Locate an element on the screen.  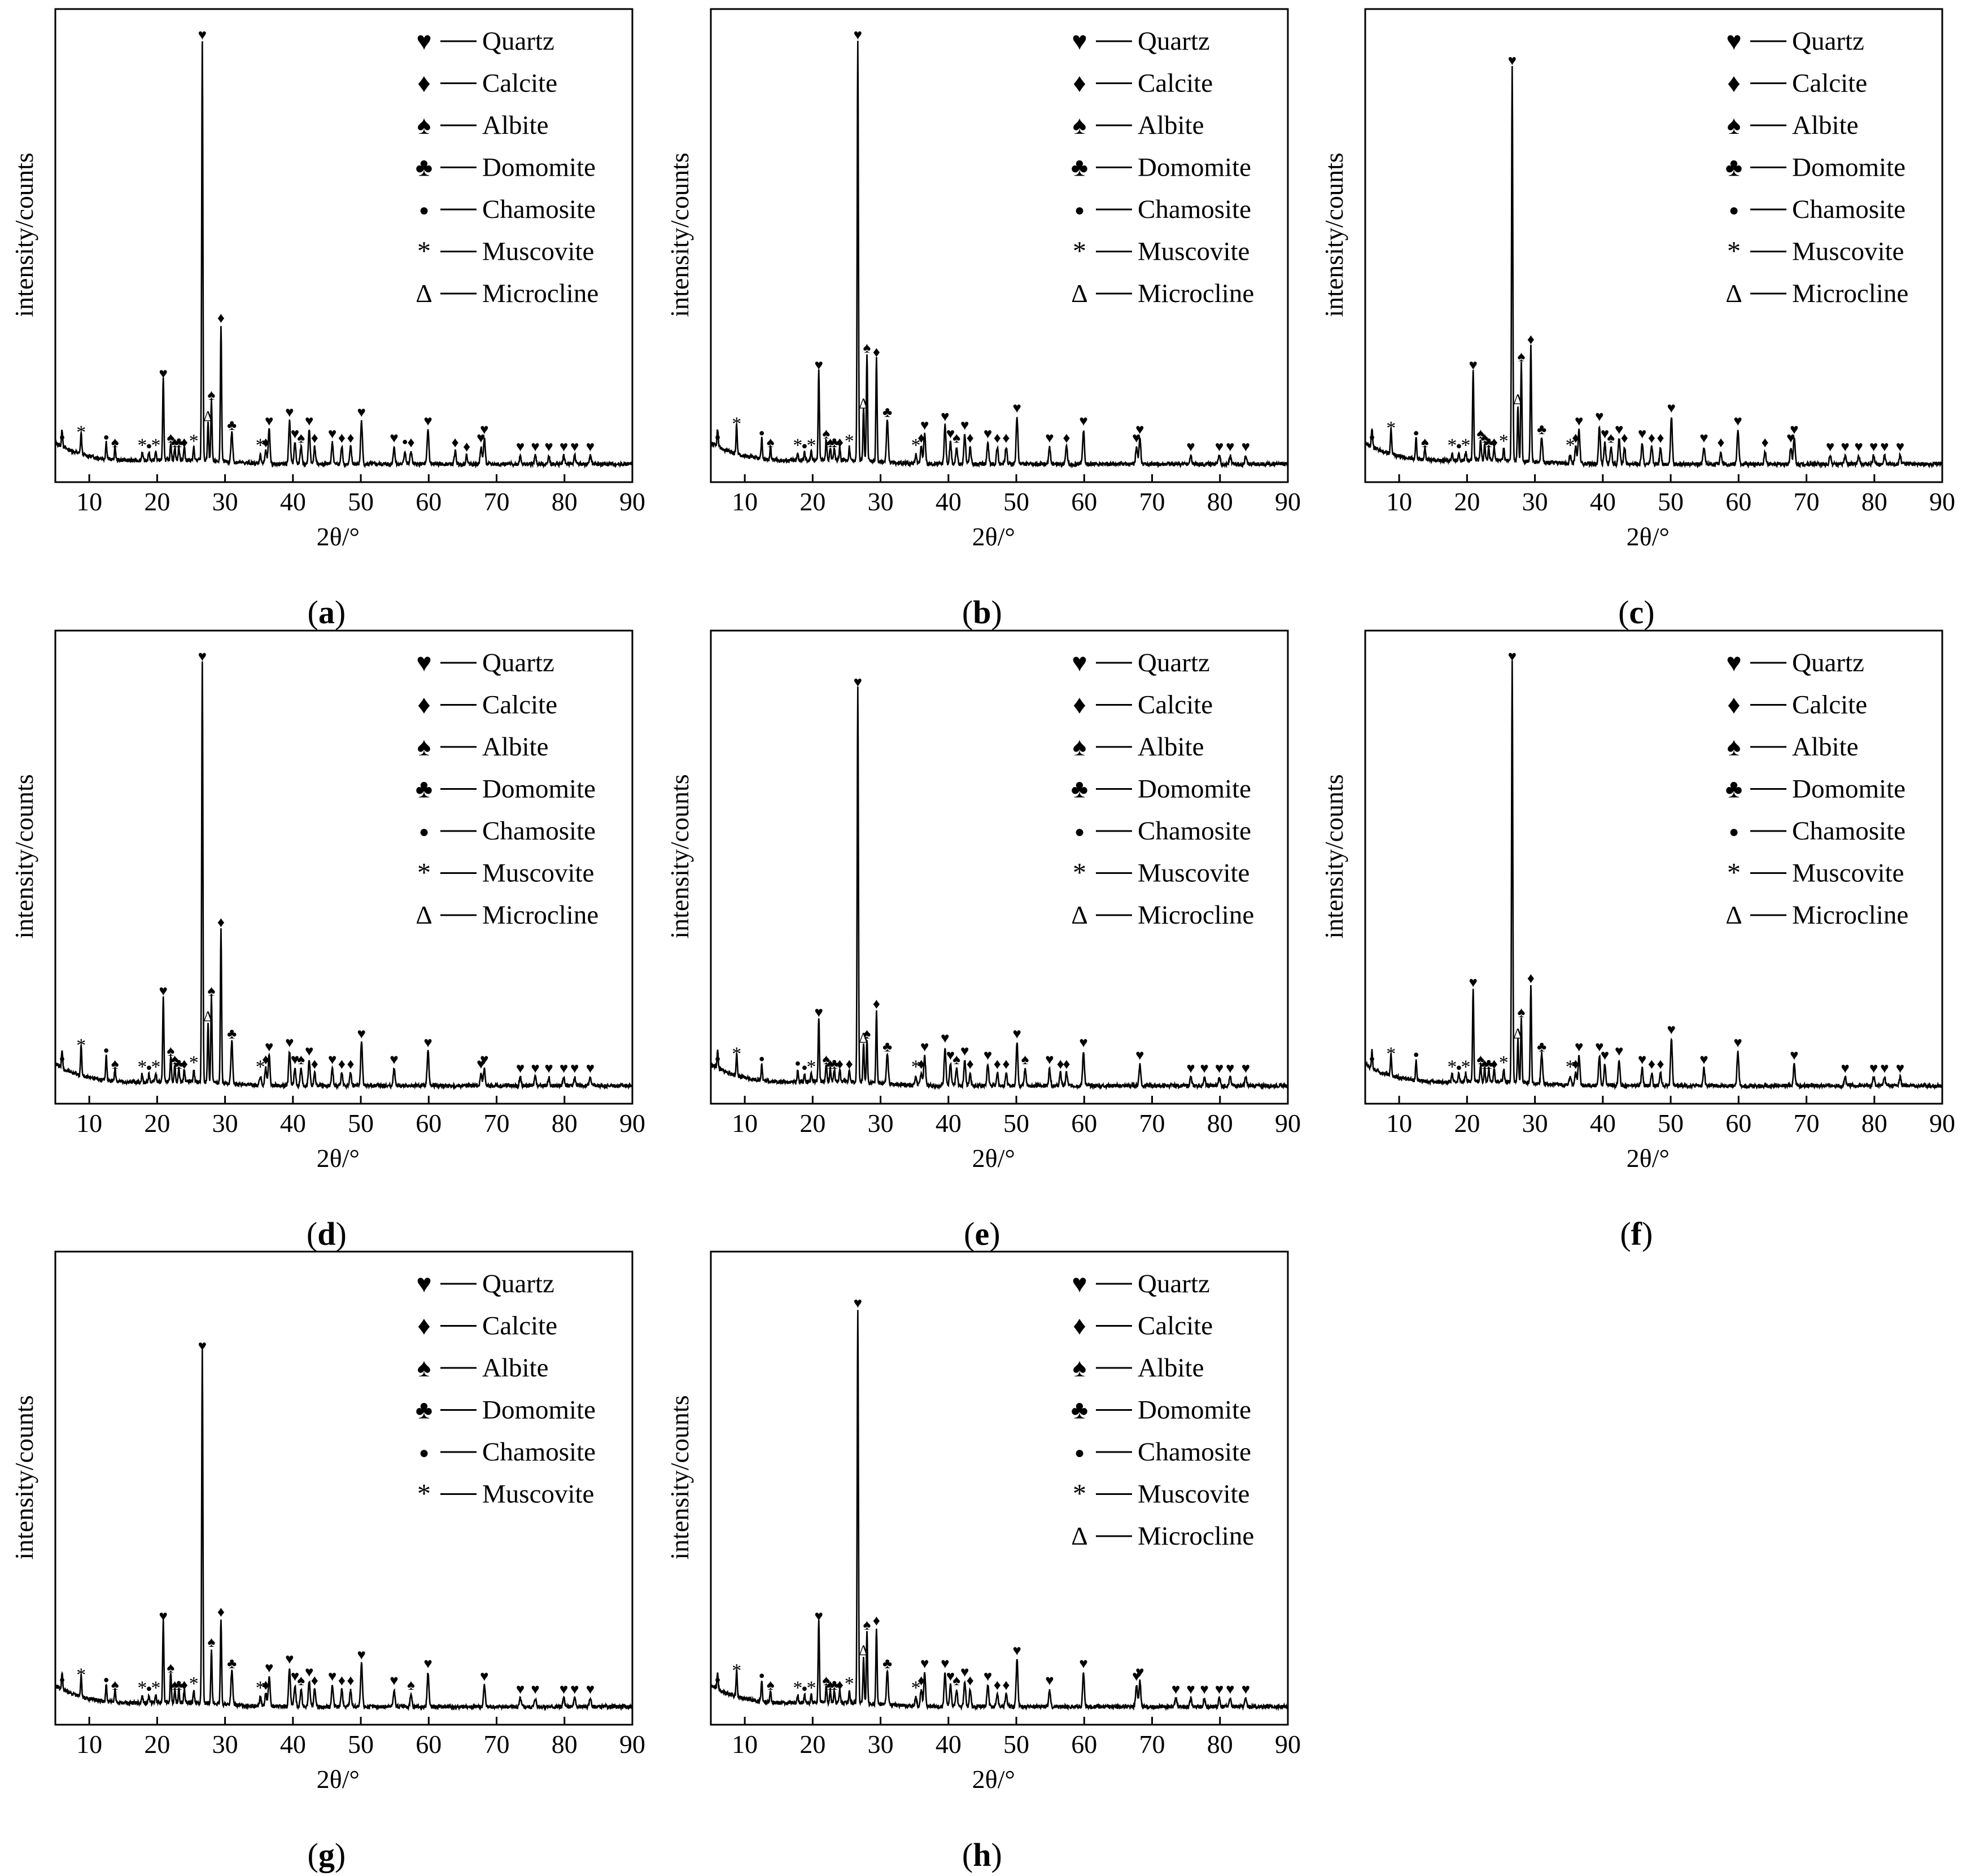
legend-symbol-quartz: ♥ is located at coordinates (1079, 663).